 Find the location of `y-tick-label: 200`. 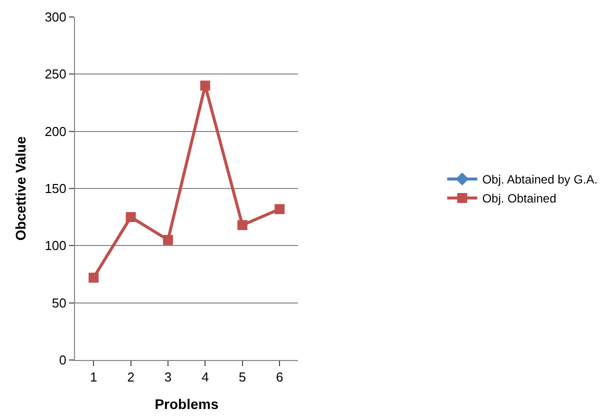

y-tick-label: 200 is located at coordinates (55, 131).